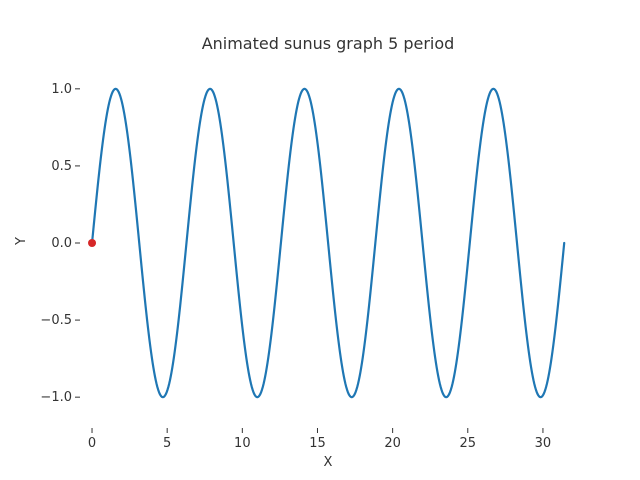 The height and width of the screenshot is (480, 640). I want to click on y-tick-label: 0.0, so click(61, 243).